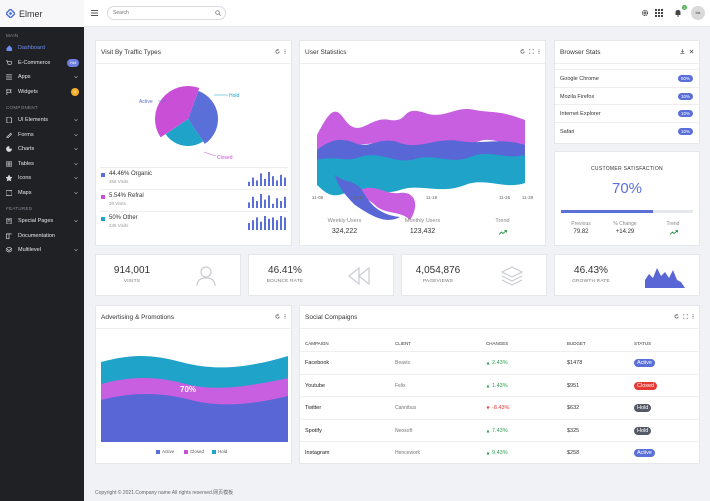 Image resolution: width=710 pixels, height=501 pixels. Describe the element at coordinates (404, 430) in the screenshot. I see `client-name: Neosoft` at that location.